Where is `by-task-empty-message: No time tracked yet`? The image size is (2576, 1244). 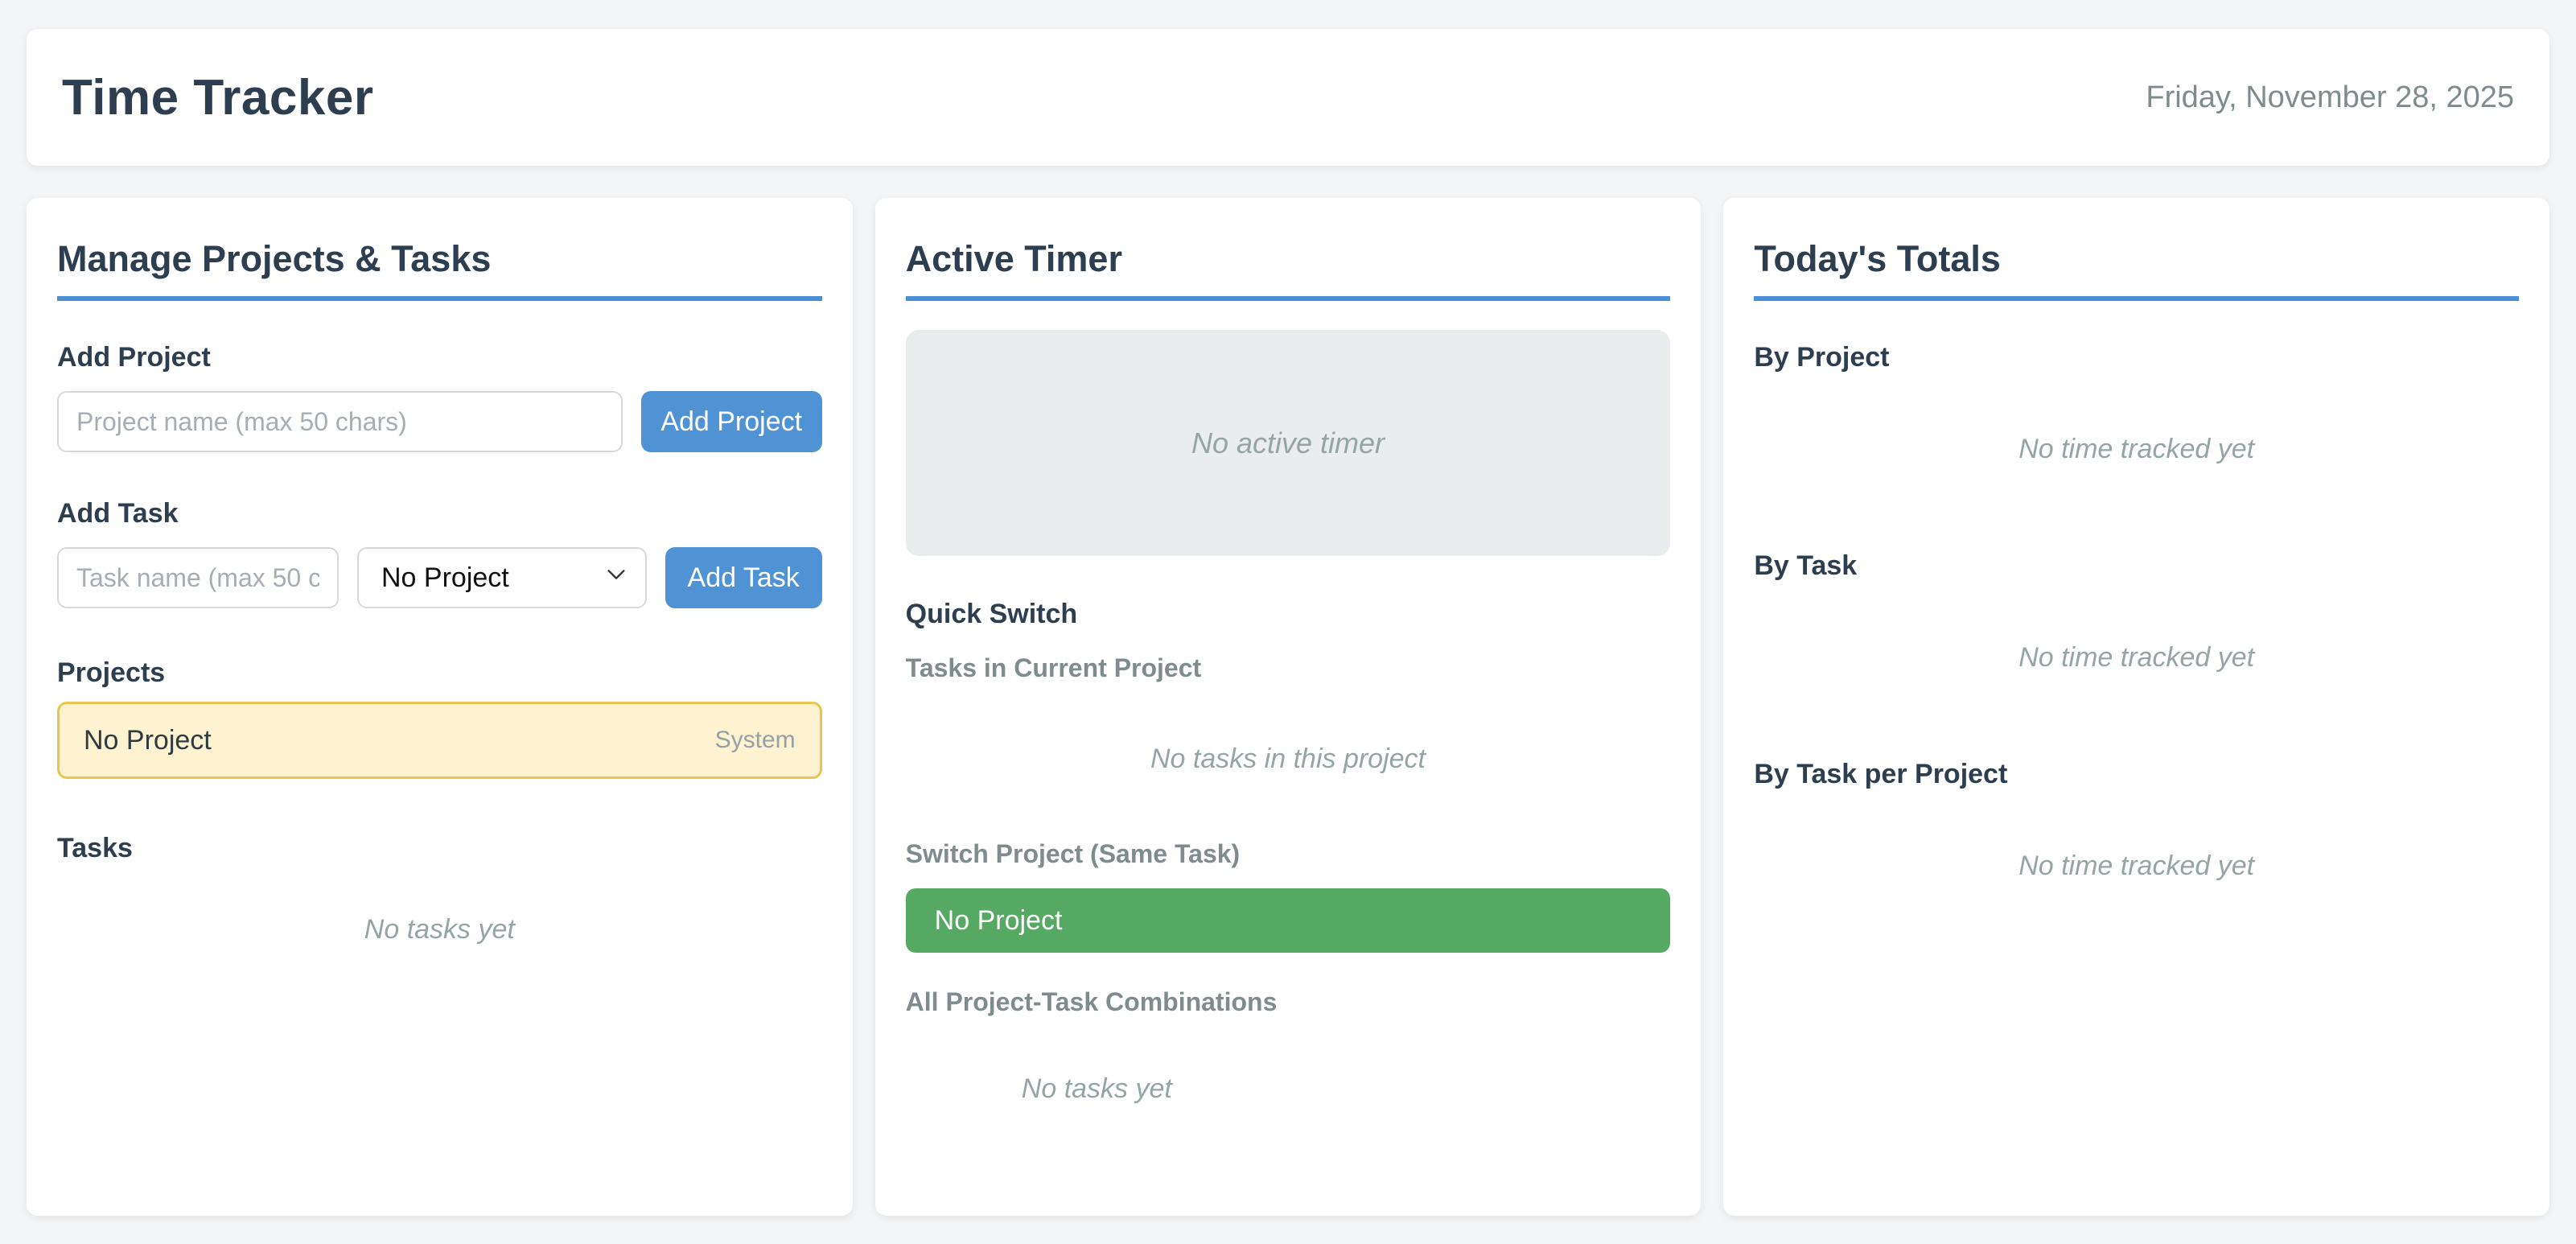 by-task-empty-message: No time tracked yet is located at coordinates (2136, 657).